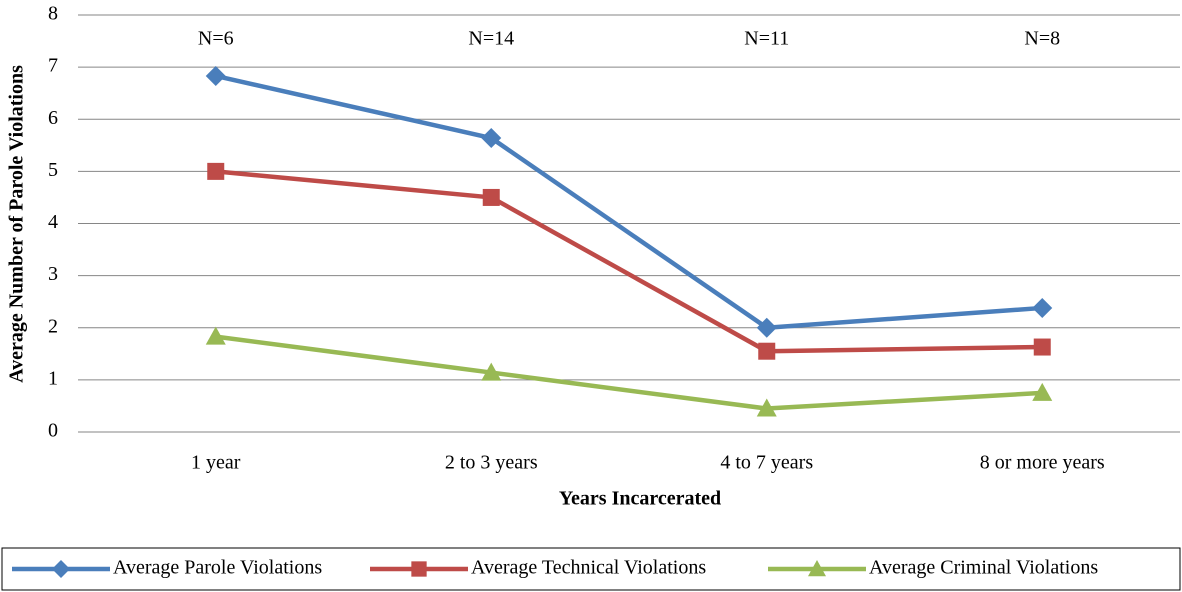 Image resolution: width=1182 pixels, height=592 pixels. Describe the element at coordinates (1042, 463) in the screenshot. I see `x-tick-label: 8 or more years` at that location.